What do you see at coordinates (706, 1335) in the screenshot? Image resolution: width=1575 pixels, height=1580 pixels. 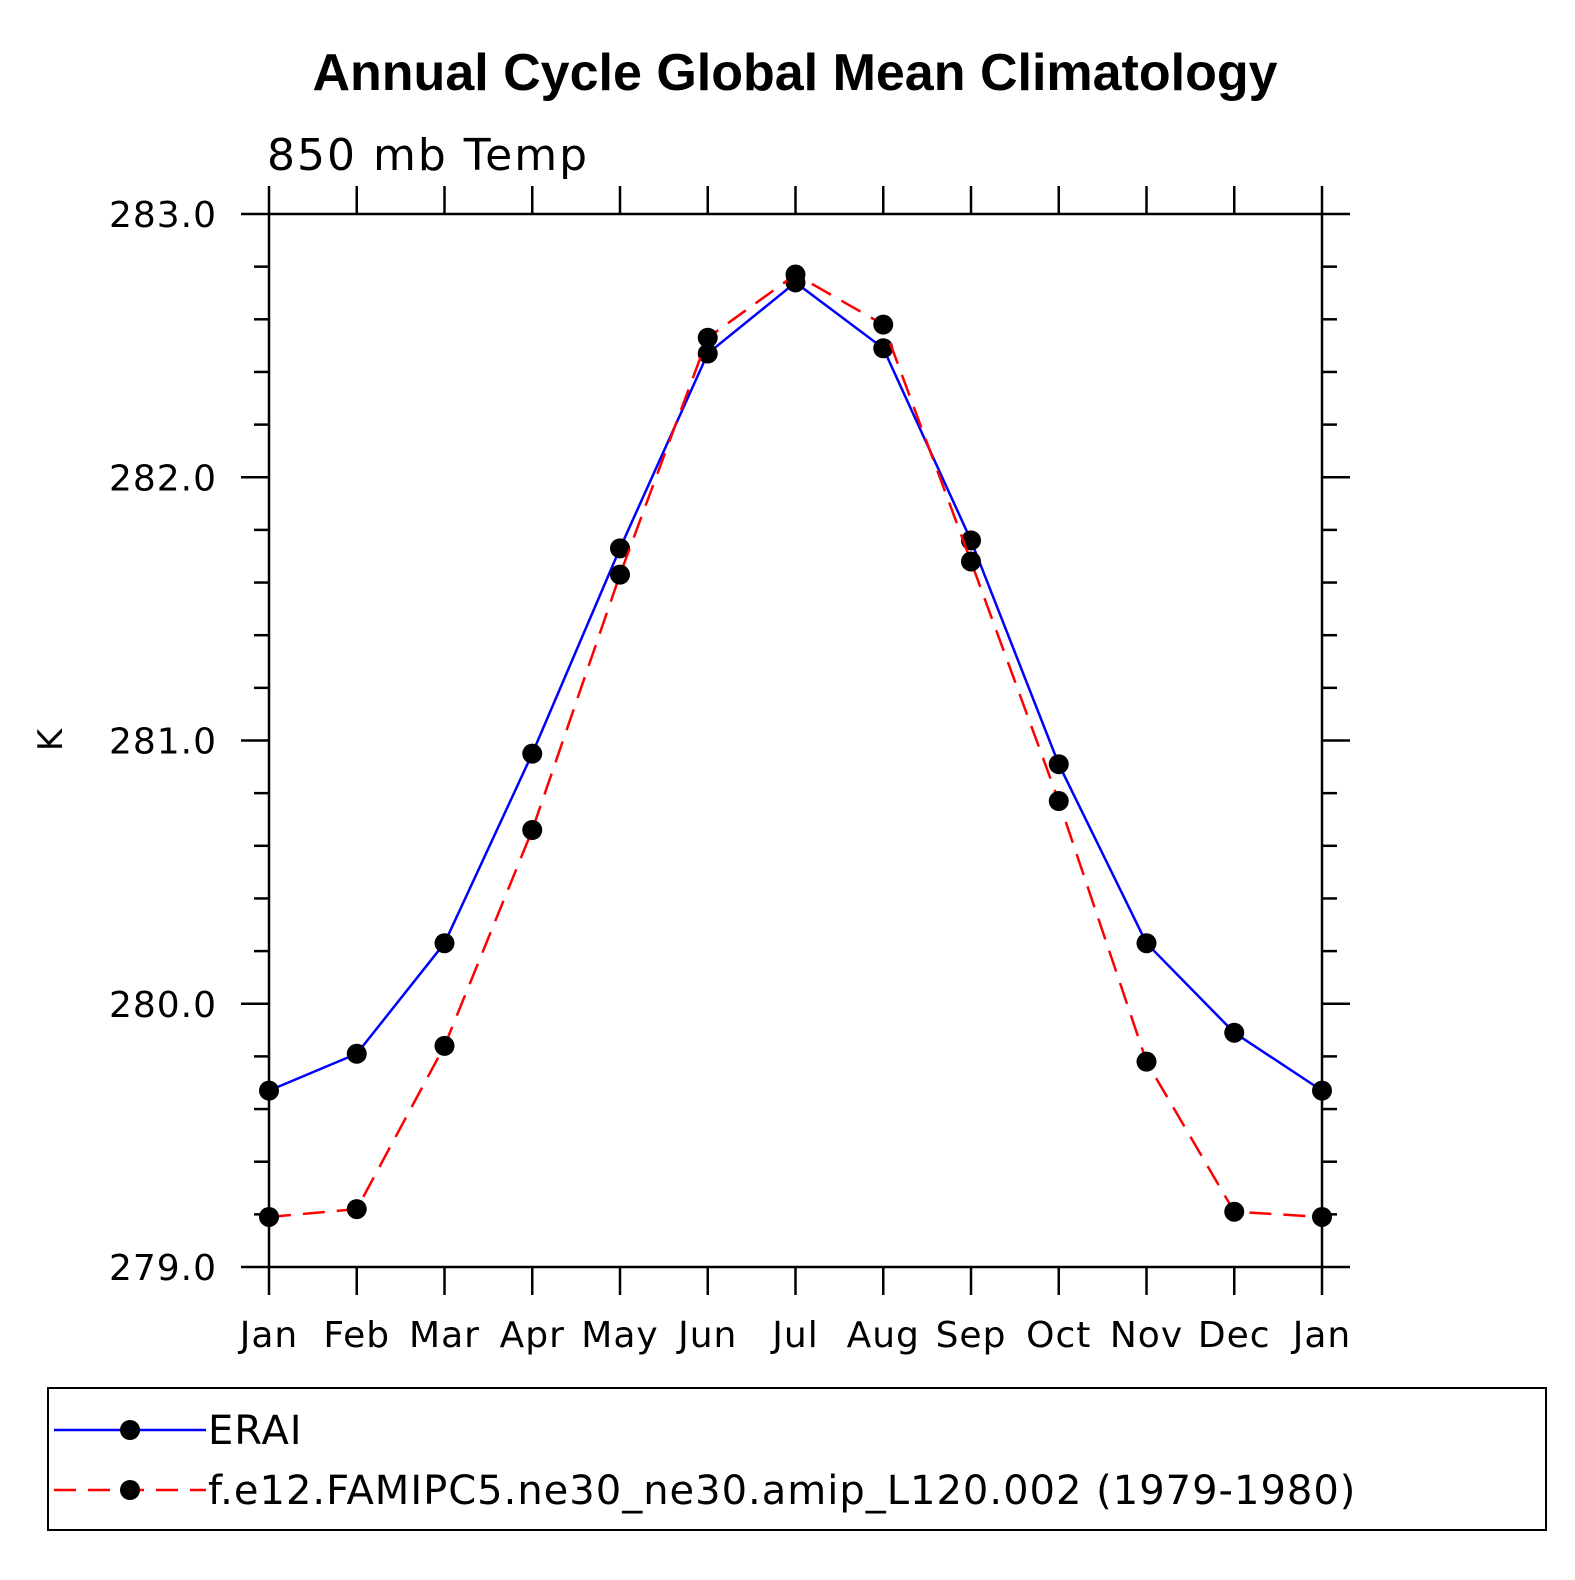 I see `x-tick-label: Jun` at bounding box center [706, 1335].